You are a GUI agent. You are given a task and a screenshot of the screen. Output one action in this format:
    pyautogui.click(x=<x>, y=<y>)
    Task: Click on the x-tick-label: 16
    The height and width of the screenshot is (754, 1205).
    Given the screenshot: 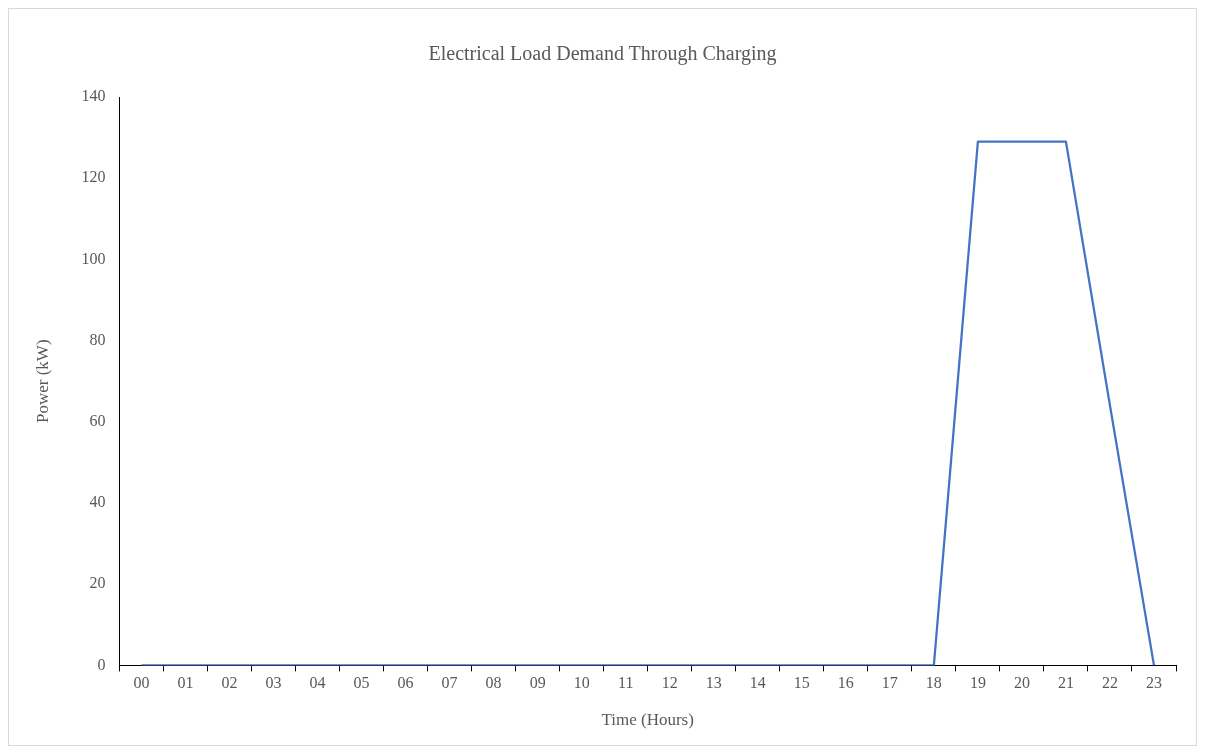 What is the action you would take?
    pyautogui.click(x=845, y=683)
    